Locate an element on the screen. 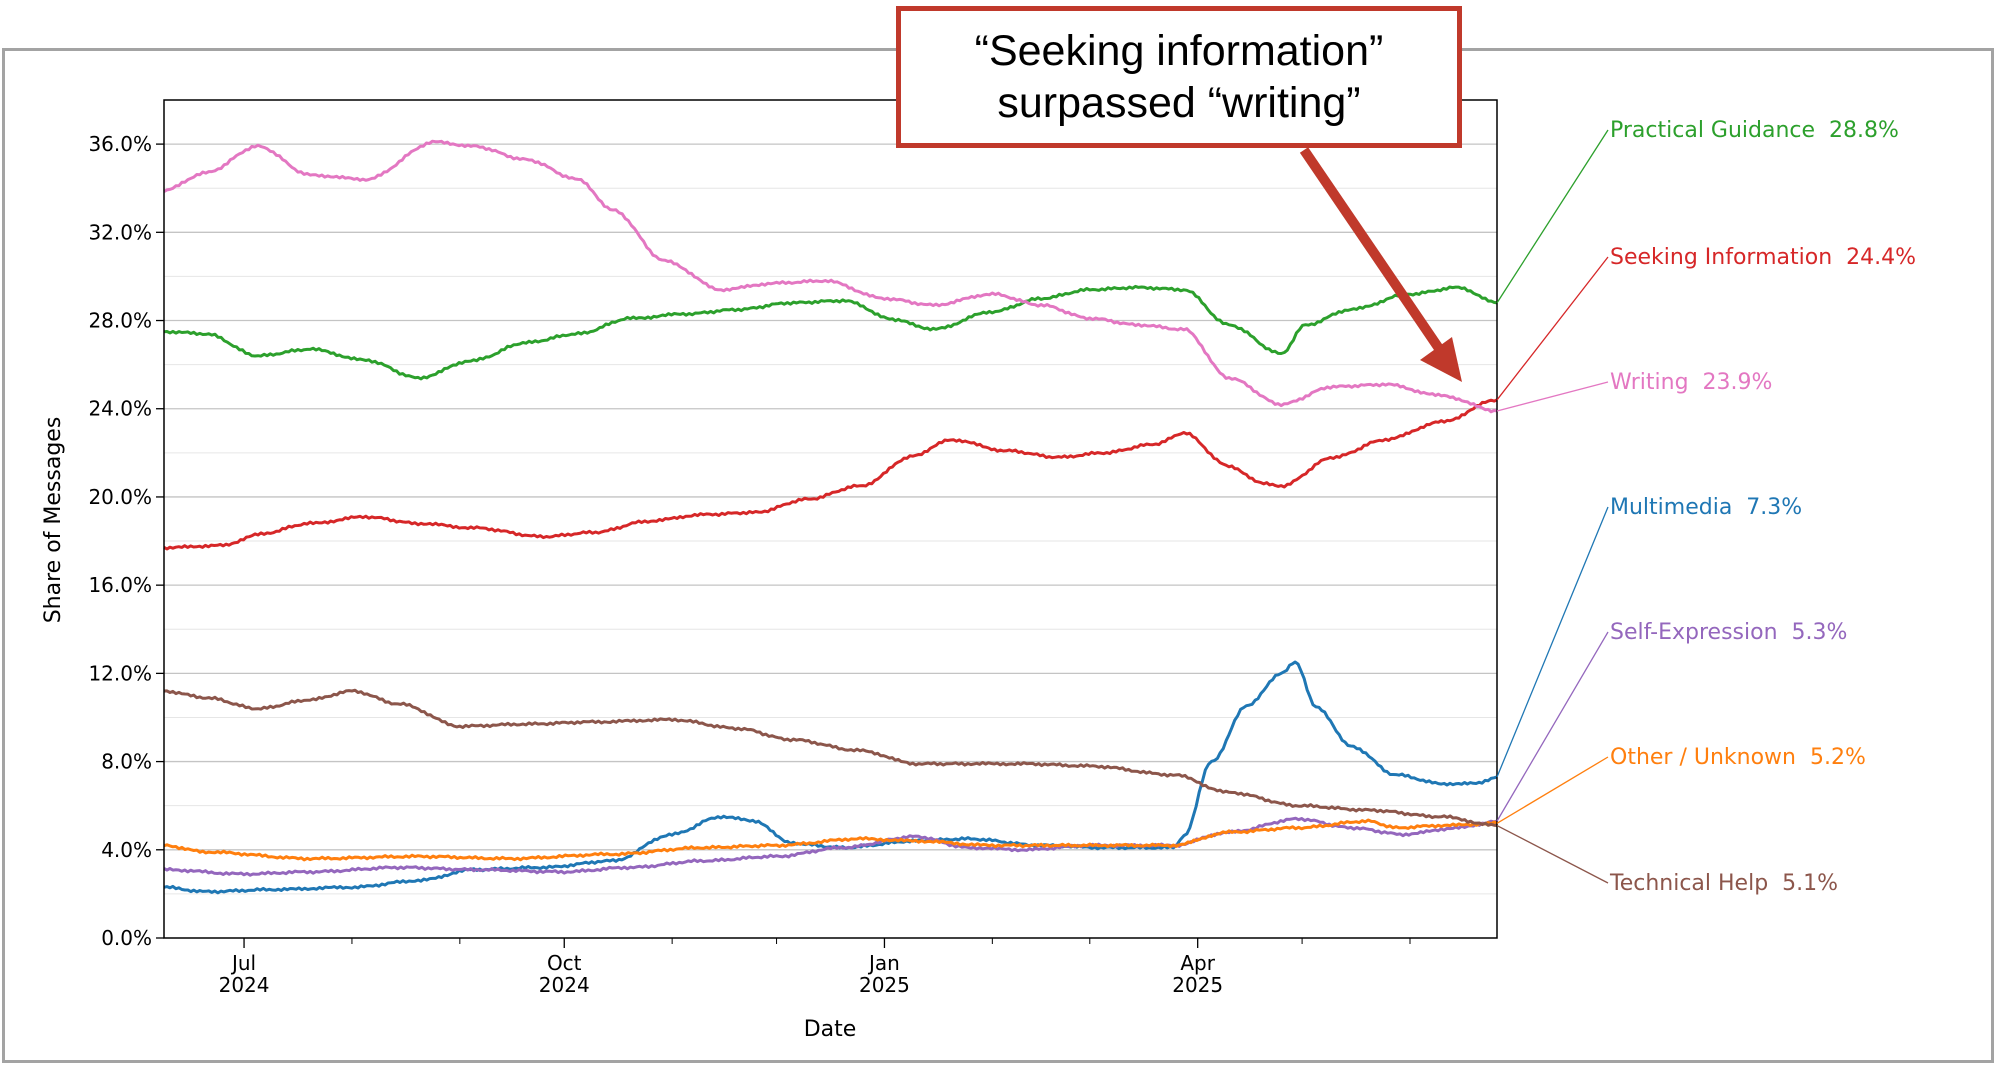  end-label: Self-Expression 5.3% is located at coordinates (1728, 632).